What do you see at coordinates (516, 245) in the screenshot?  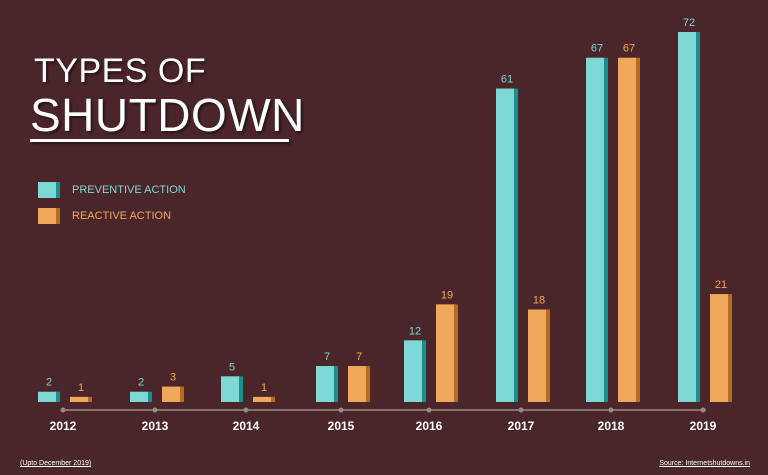 I see `bar-side-preventive-2017` at bounding box center [516, 245].